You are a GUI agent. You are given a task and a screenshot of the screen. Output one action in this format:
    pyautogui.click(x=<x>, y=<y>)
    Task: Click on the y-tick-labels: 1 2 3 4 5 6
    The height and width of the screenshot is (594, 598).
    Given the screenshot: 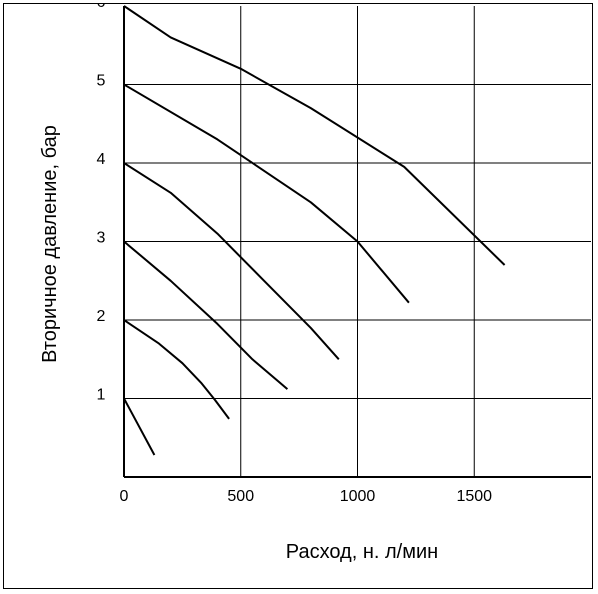 What is the action you would take?
    pyautogui.click(x=101, y=202)
    